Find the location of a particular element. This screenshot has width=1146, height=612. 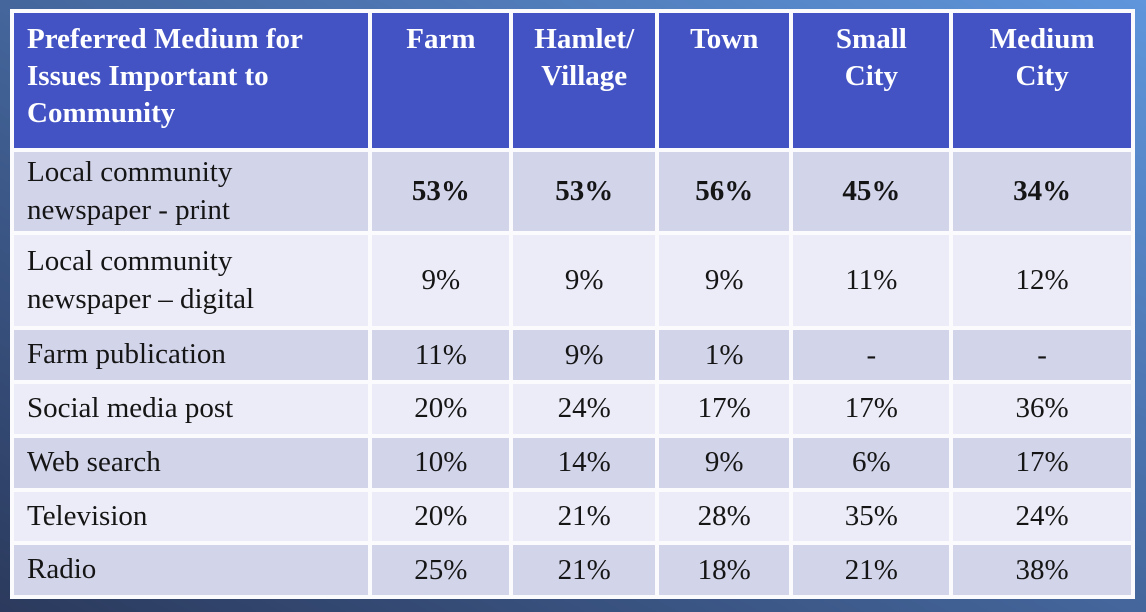

value-cell: 45% is located at coordinates (871, 192).